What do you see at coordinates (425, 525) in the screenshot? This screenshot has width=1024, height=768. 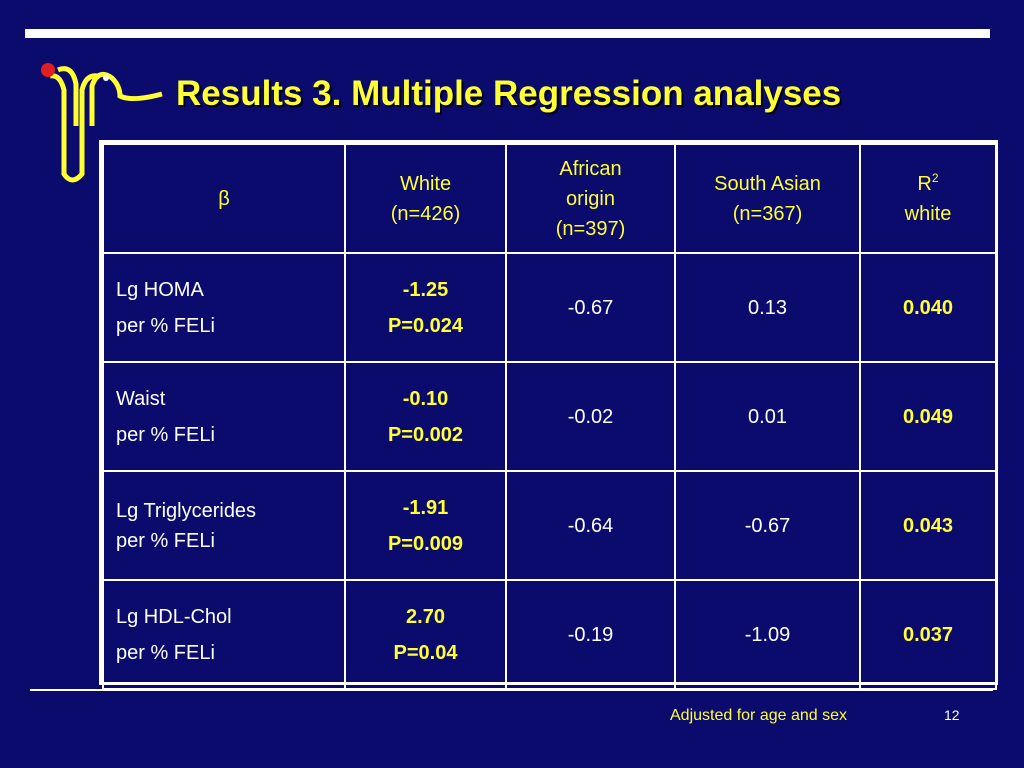 I see `white-beta-cell: -1.91 P=0.009` at bounding box center [425, 525].